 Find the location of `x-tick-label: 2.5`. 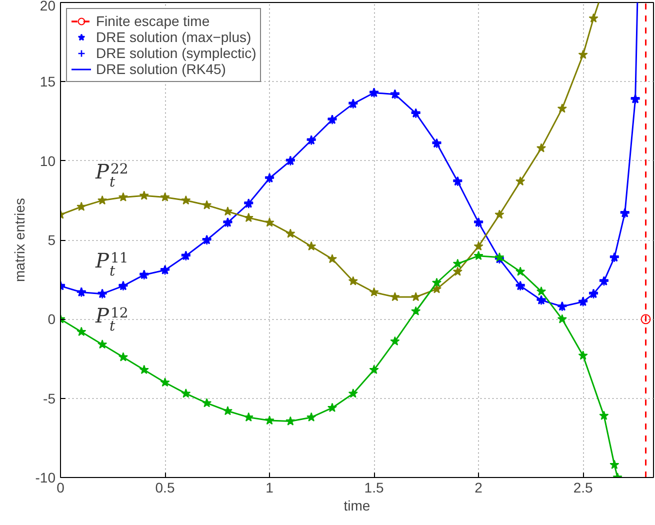

x-tick-label: 2.5 is located at coordinates (583, 488).